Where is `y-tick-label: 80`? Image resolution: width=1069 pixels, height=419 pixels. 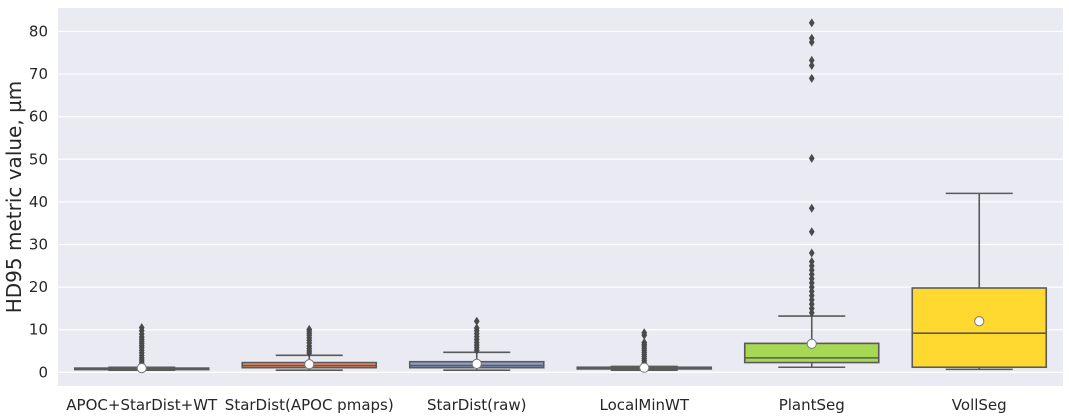
y-tick-label: 80 is located at coordinates (38, 31).